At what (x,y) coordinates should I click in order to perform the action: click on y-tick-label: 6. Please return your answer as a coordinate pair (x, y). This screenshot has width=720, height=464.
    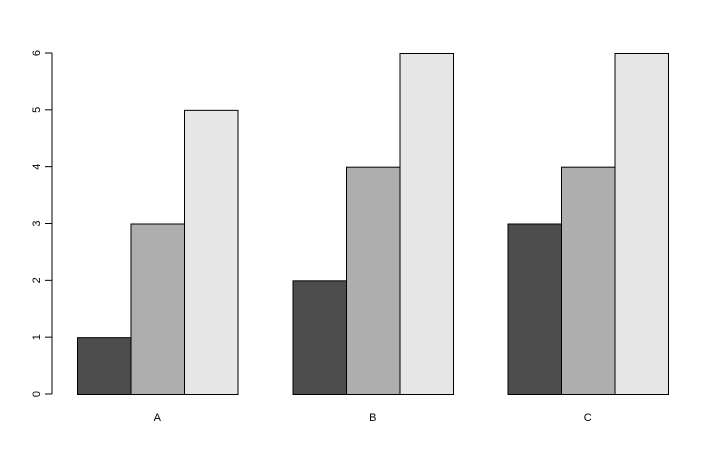
    Looking at the image, I should click on (37, 53).